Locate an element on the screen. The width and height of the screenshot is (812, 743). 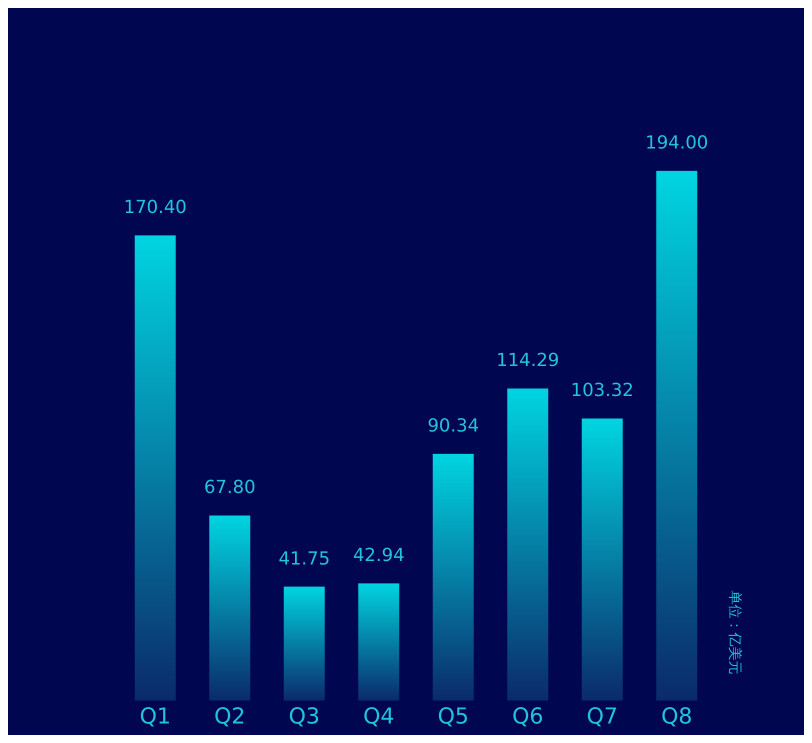
x-tick-label: Q3 is located at coordinates (304, 717).